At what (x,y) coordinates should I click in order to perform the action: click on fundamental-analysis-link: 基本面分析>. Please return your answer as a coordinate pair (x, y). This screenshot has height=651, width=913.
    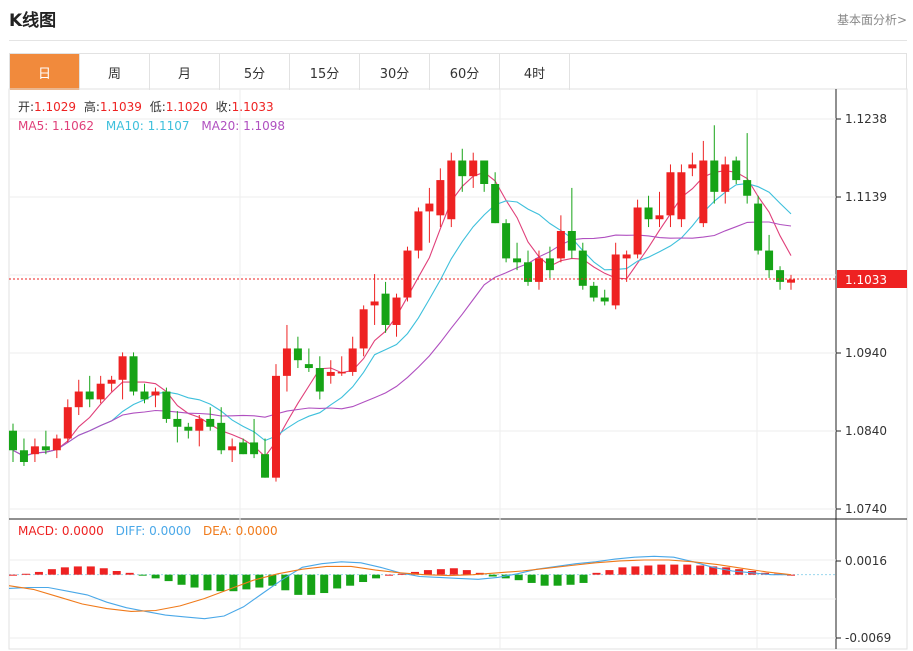
    Looking at the image, I should click on (871, 20).